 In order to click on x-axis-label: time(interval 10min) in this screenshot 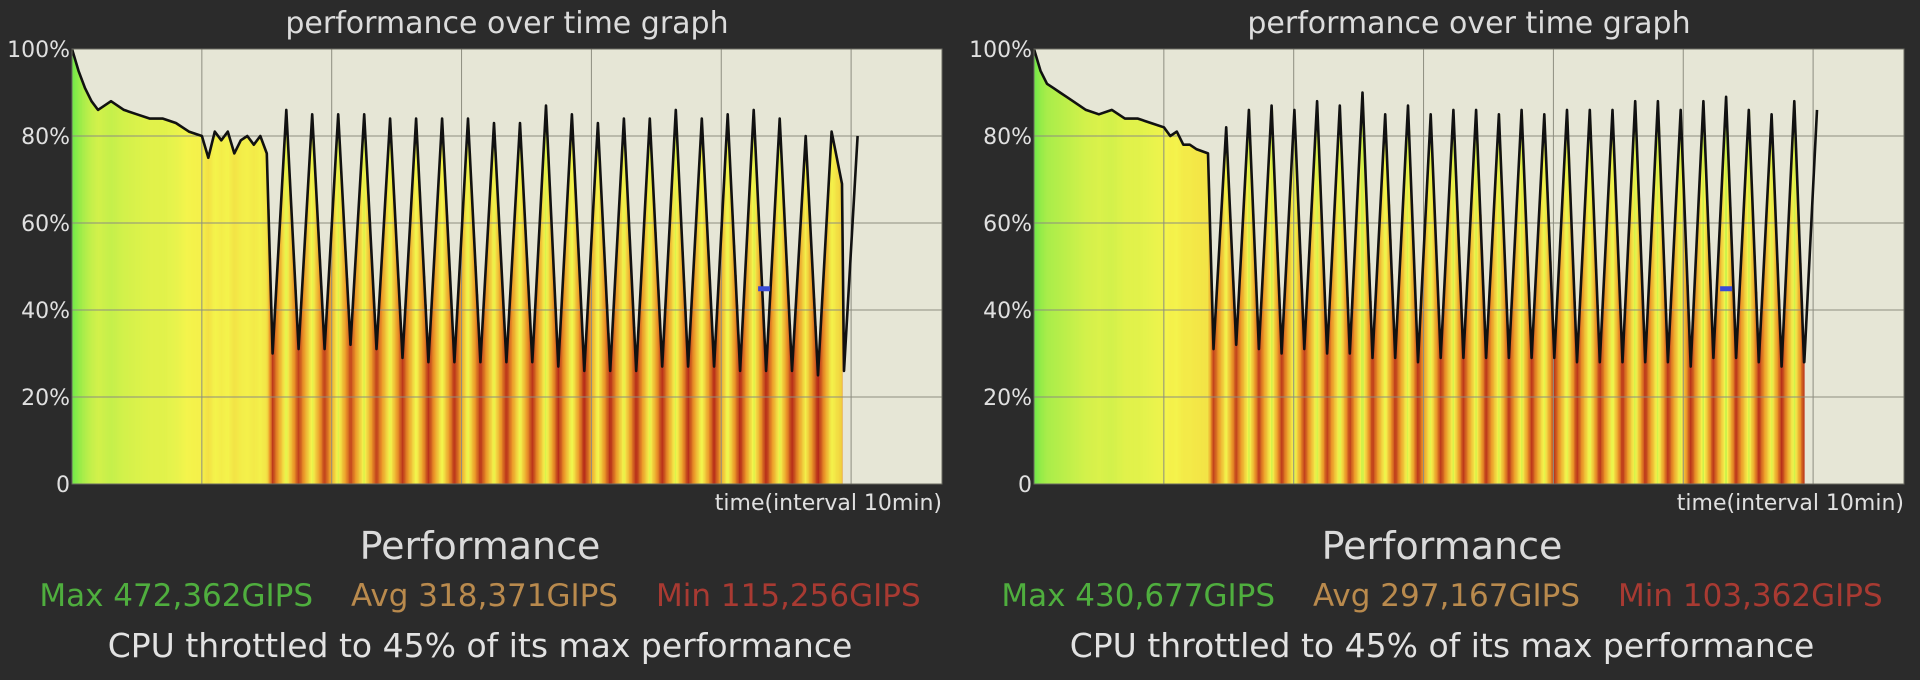, I will do `click(828, 503)`.